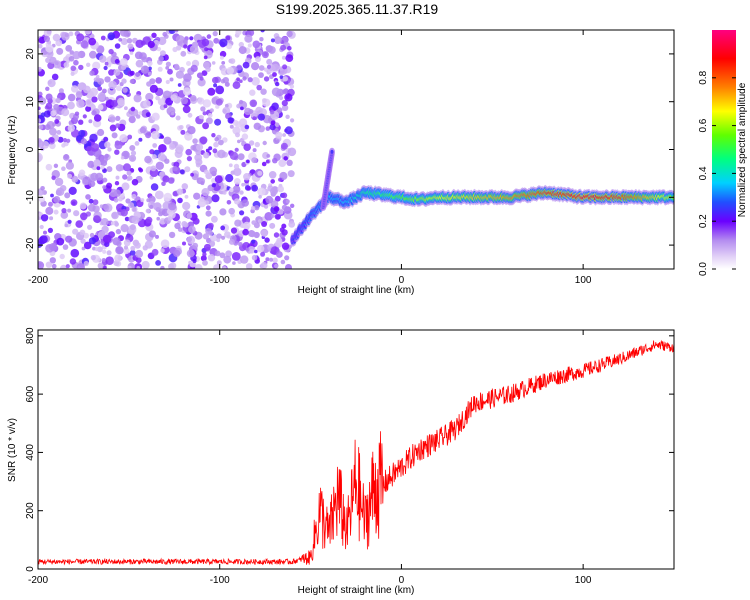 The image size is (750, 600). Describe the element at coordinates (402, 580) in the screenshot. I see `x-tick-label: 0` at that location.